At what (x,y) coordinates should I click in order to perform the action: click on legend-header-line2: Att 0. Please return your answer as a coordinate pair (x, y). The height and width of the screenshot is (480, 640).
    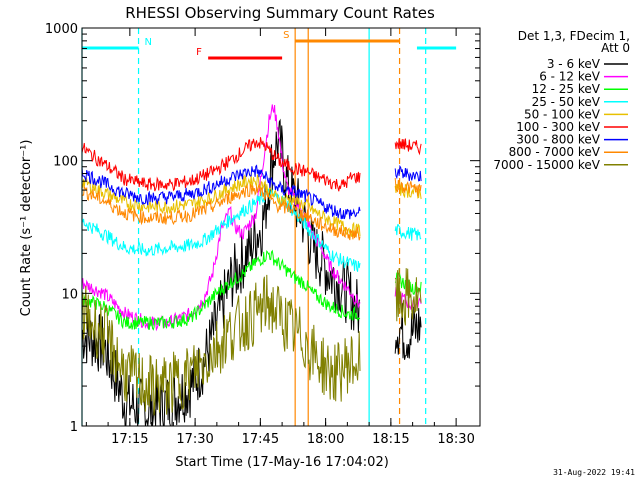
    Looking at the image, I should click on (615, 48).